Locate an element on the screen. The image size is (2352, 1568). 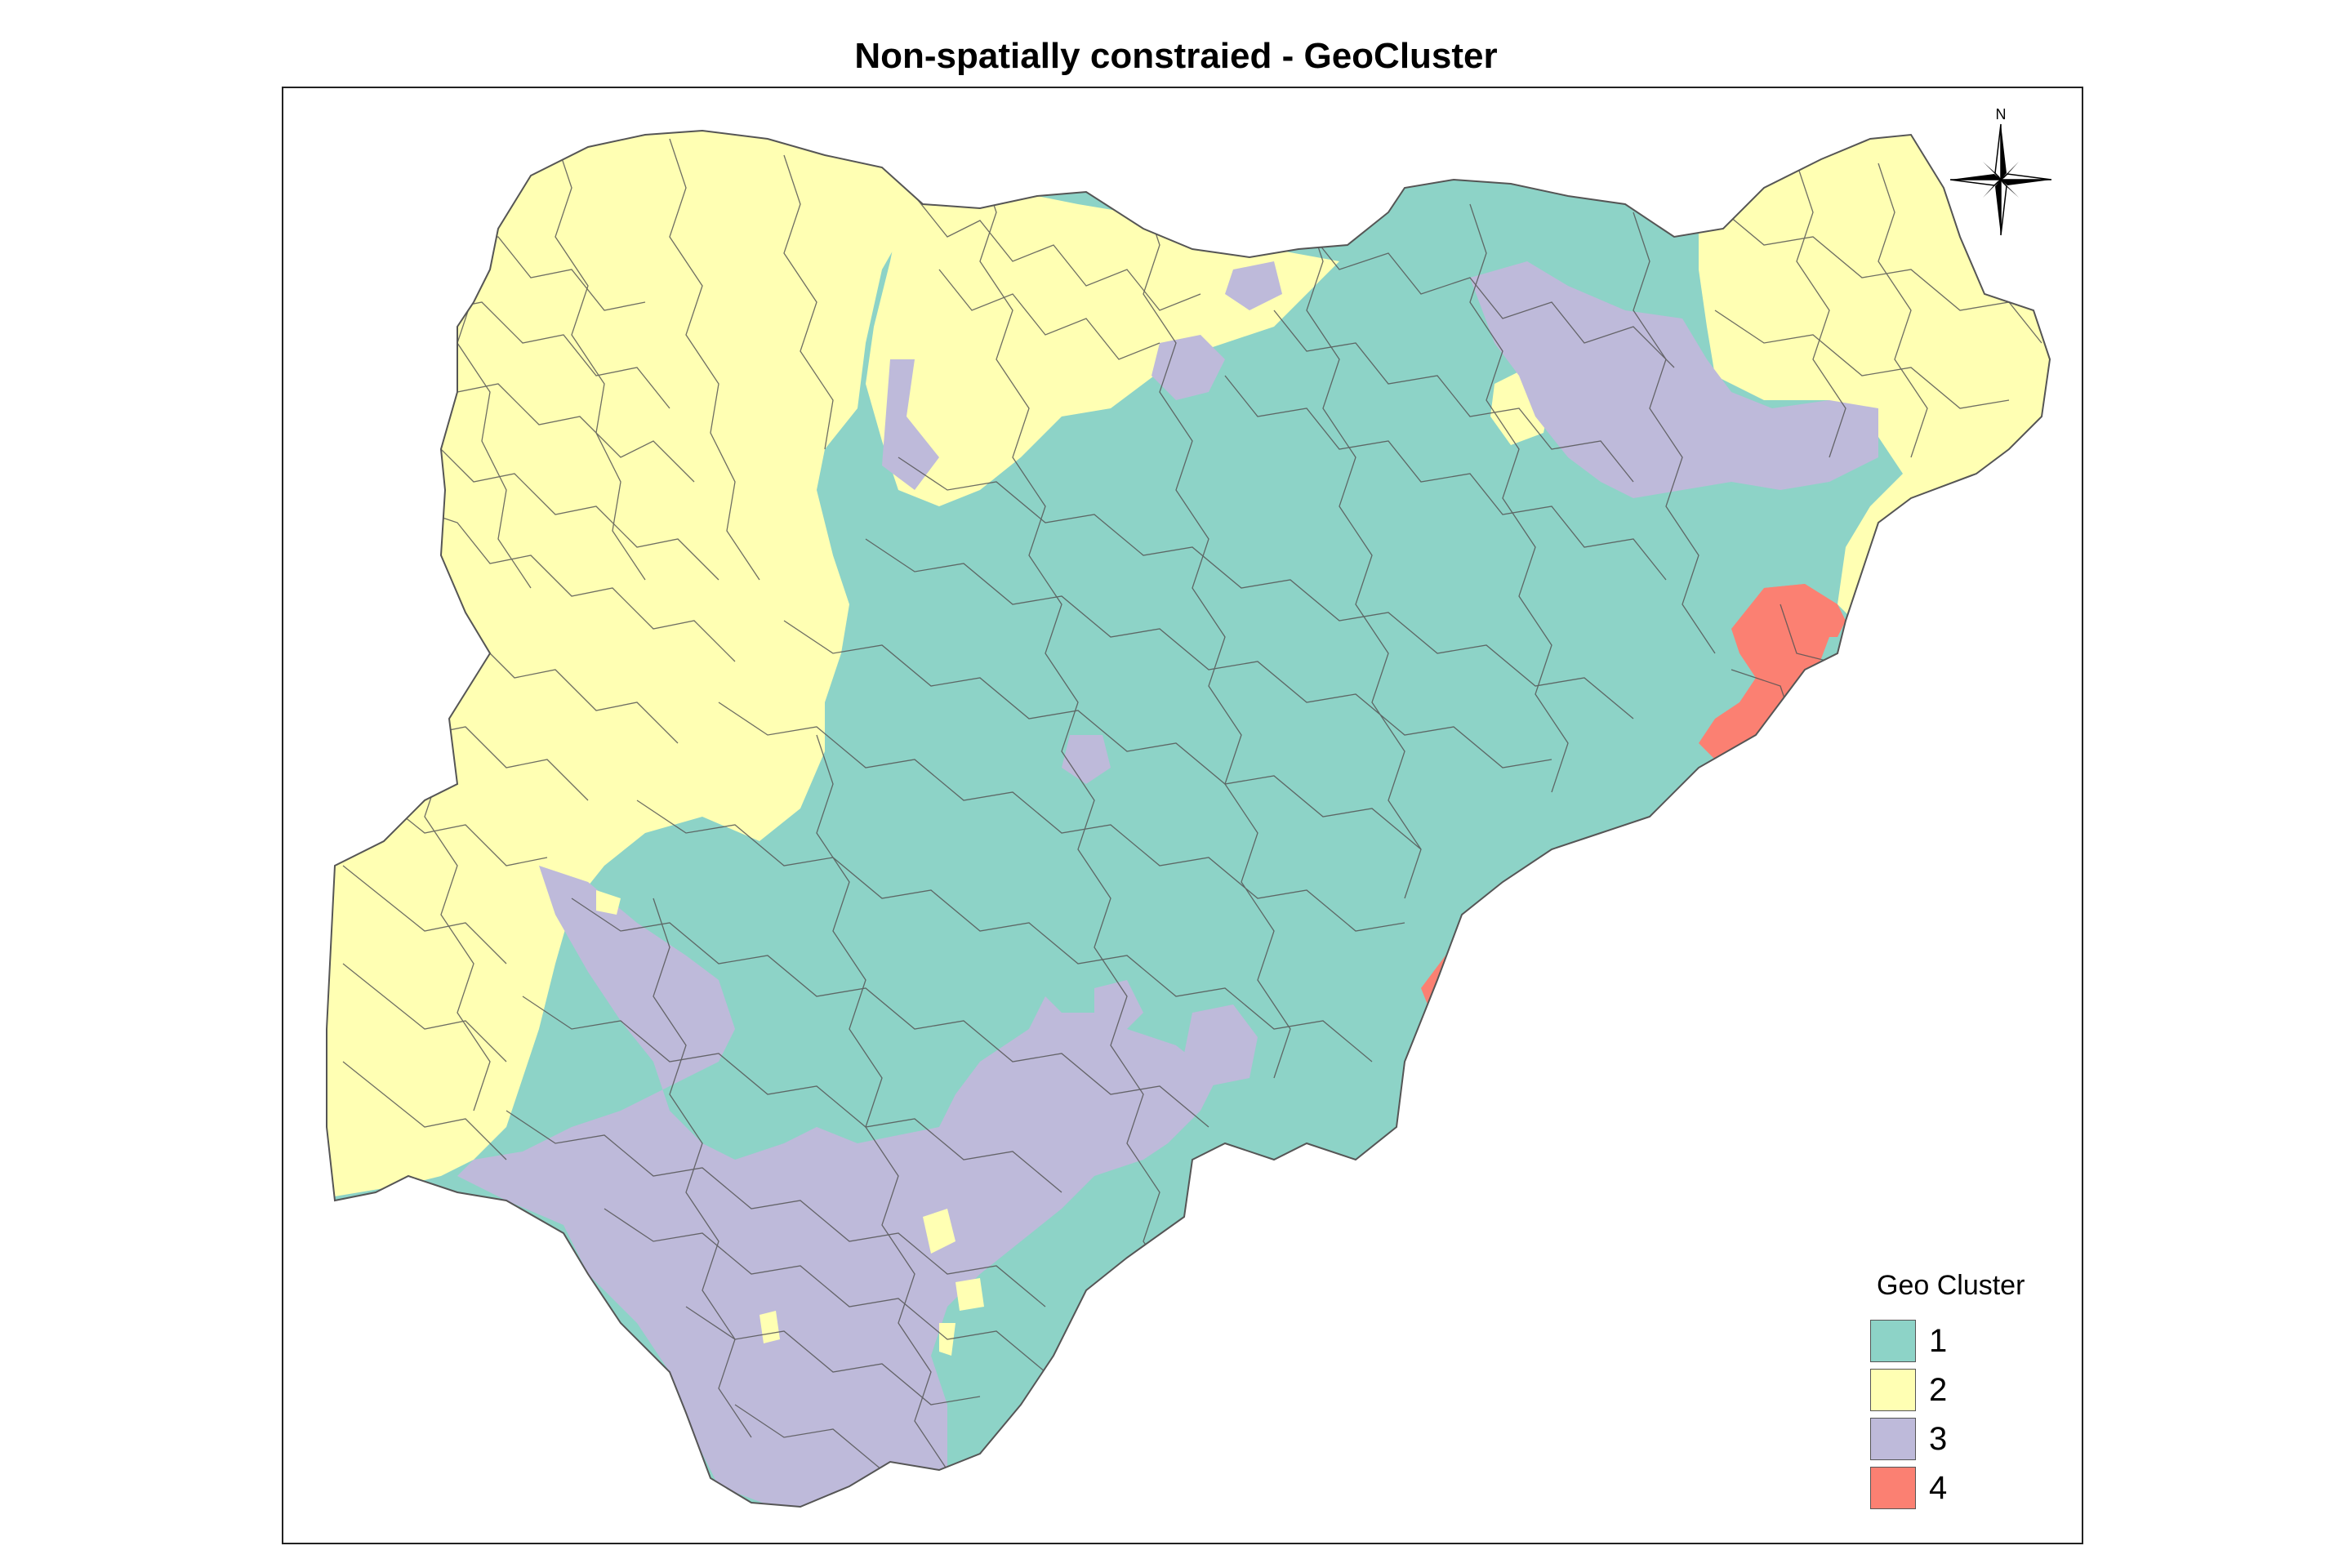
legend: Geo Cluster 1 2 3 4 is located at coordinates (1968, 1391).